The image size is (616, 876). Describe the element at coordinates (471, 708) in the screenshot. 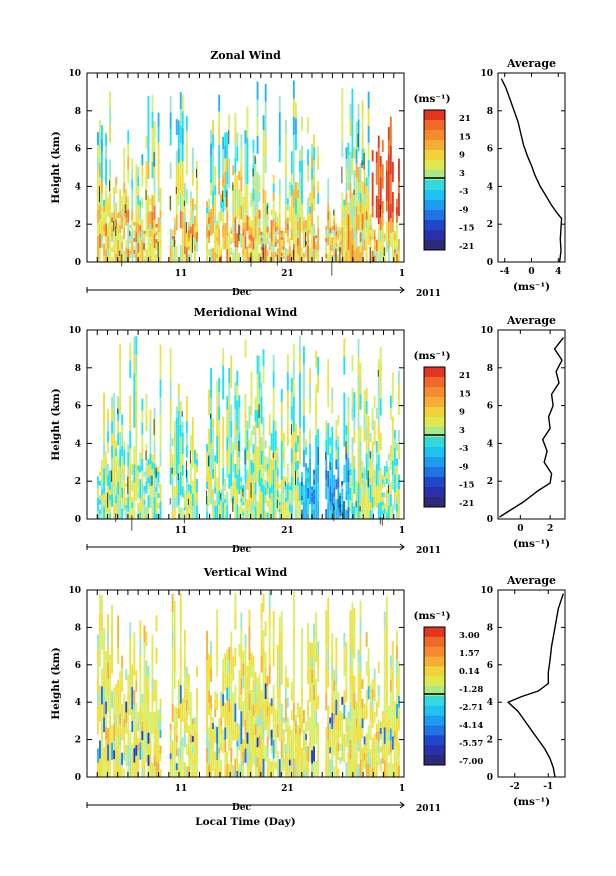

I see `colorbar-label: -2.71` at that location.